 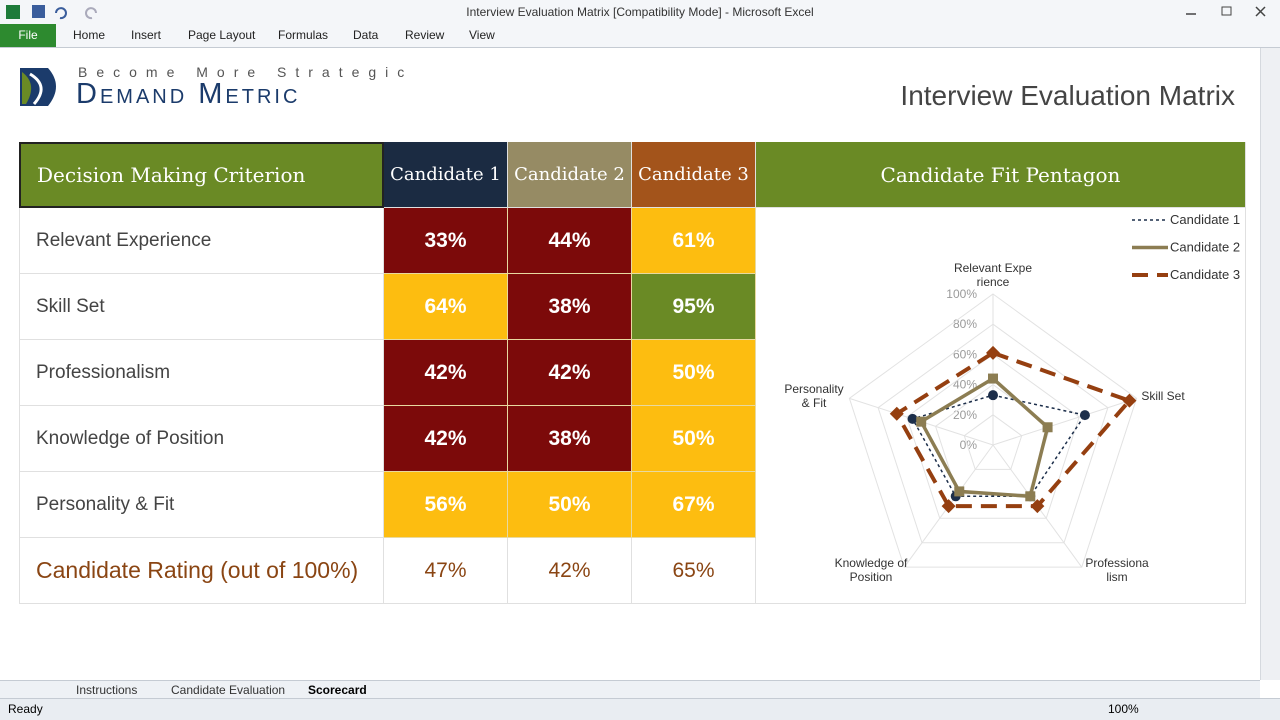 What do you see at coordinates (425, 35) in the screenshot?
I see `ribbon-tab: Review` at bounding box center [425, 35].